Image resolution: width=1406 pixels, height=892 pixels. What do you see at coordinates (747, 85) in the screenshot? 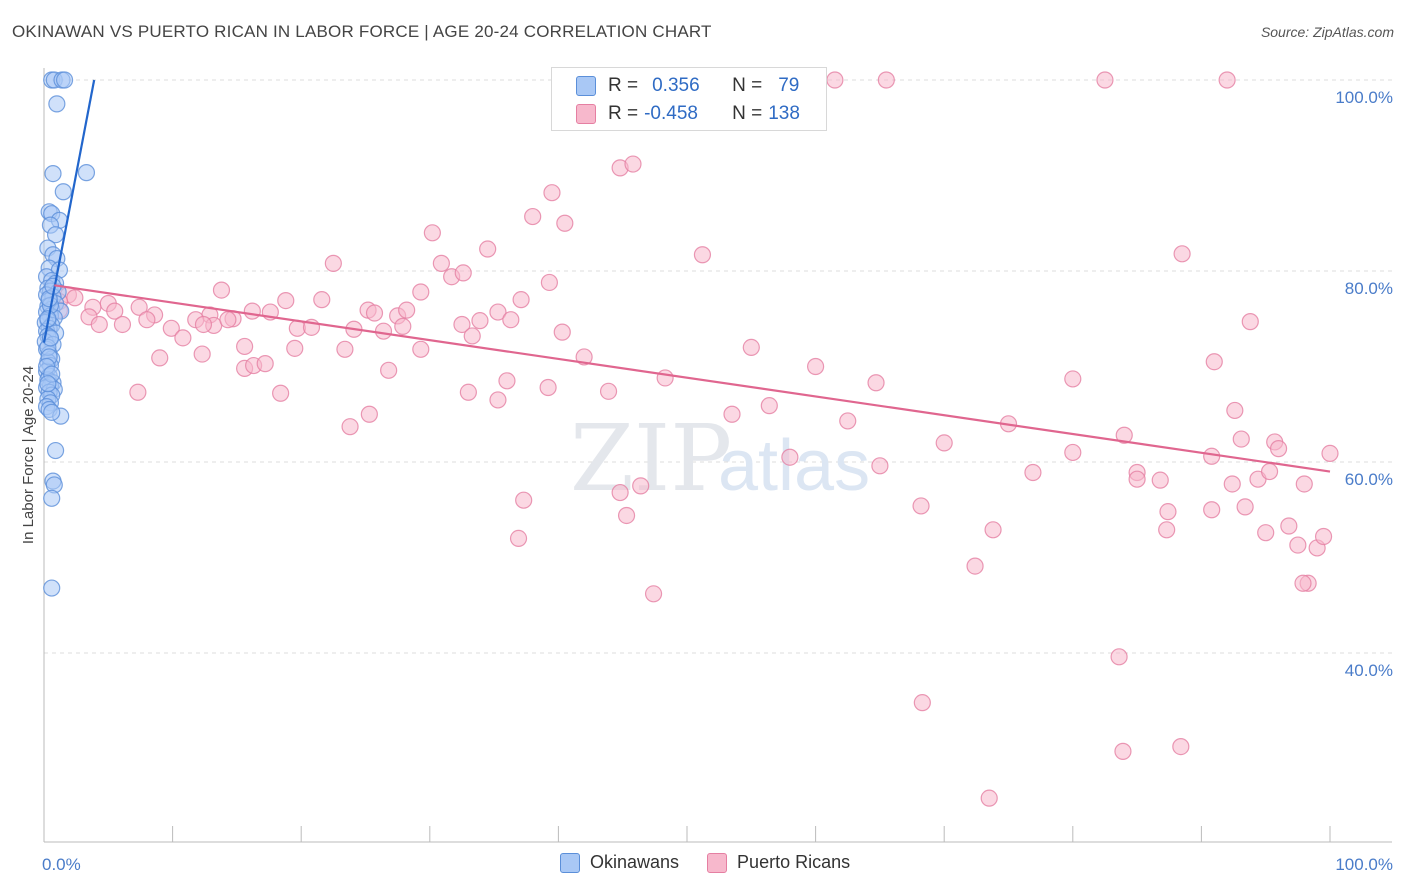
I see `n-label: N =` at bounding box center [747, 85].